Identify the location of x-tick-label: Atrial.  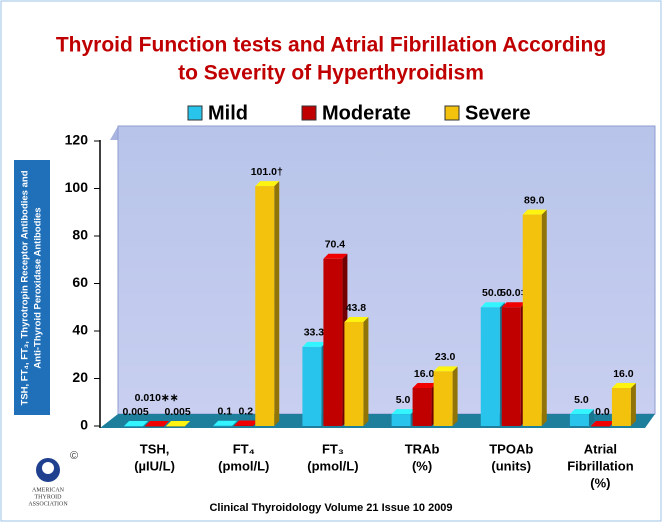
(600, 448).